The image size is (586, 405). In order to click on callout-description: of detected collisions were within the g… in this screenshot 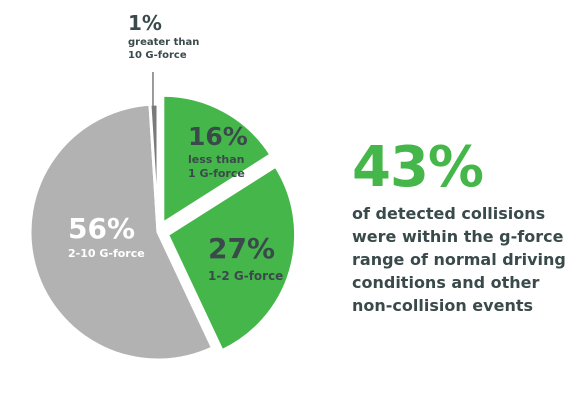, I will do `click(467, 259)`.